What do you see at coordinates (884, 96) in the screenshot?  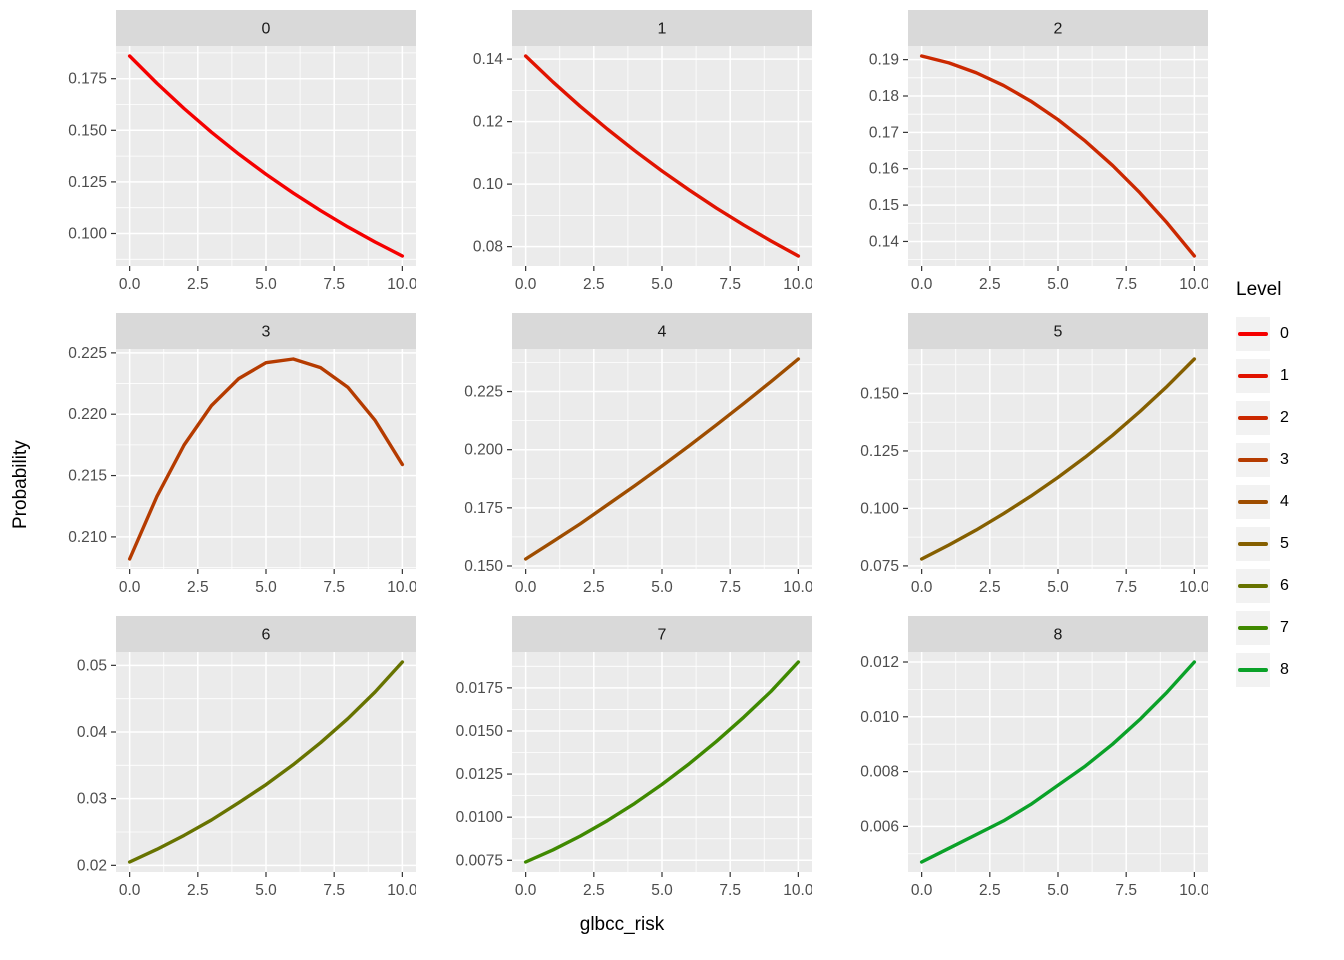 I see `y-tick-label: 0.18` at bounding box center [884, 96].